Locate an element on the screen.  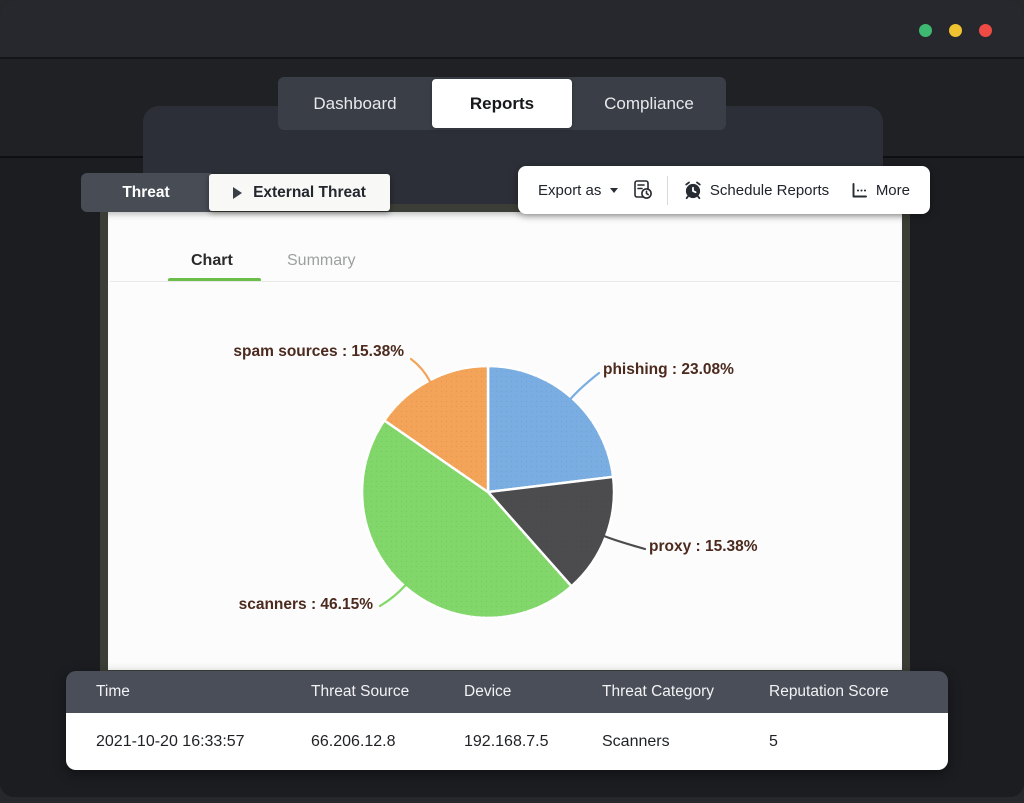
view-tab-chart: Chart is located at coordinates (212, 260).